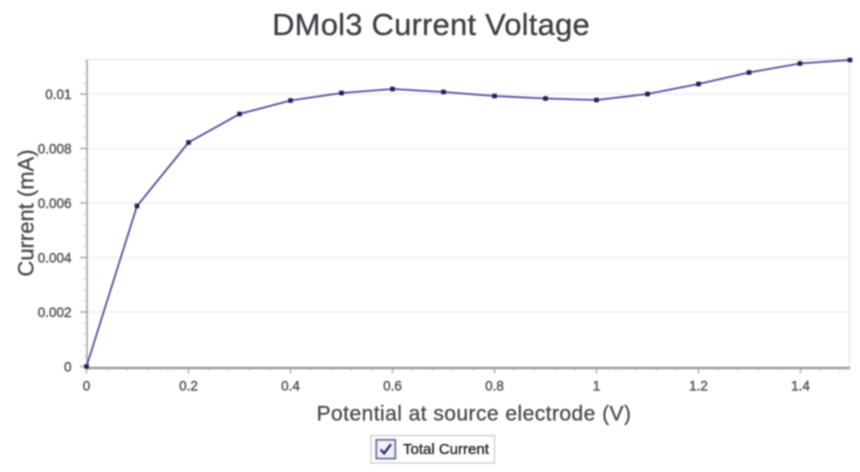 The width and height of the screenshot is (860, 472). Describe the element at coordinates (188, 386) in the screenshot. I see `svg-text: 0.2` at that location.